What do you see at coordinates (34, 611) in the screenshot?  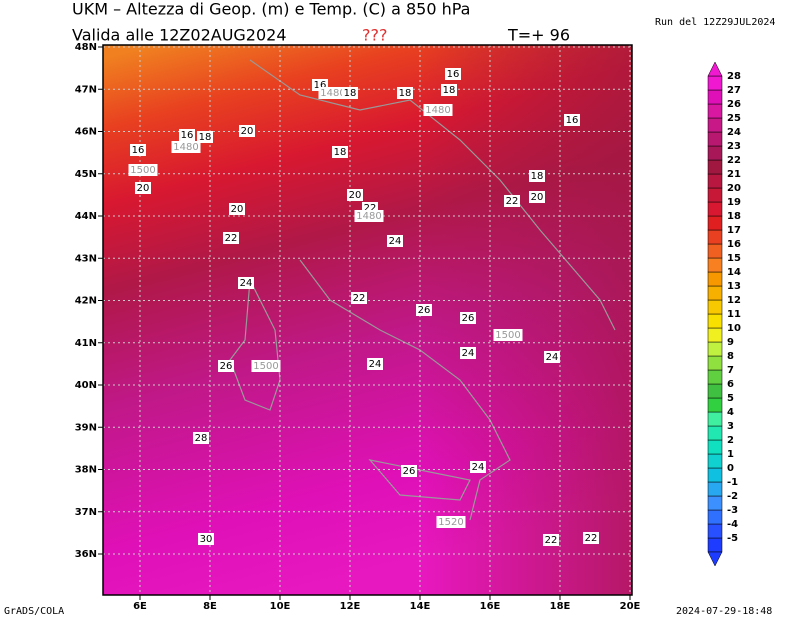 I see `footer-left: GrADS/COLA` at bounding box center [34, 611].